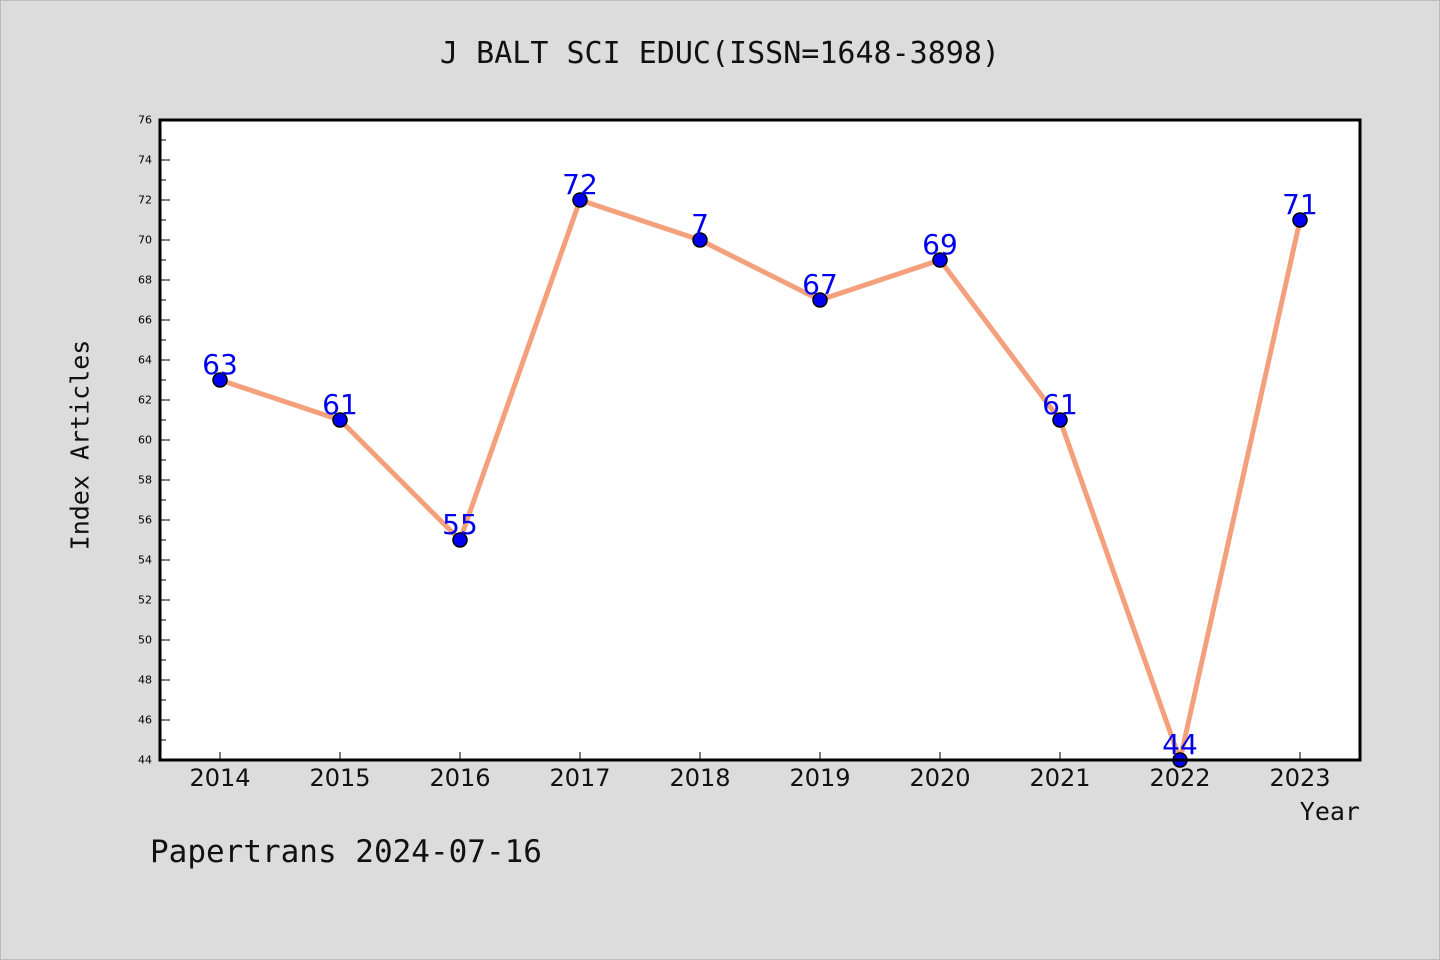 The height and width of the screenshot is (960, 1440). Describe the element at coordinates (699, 778) in the screenshot. I see `x-tick-label: 2018` at that location.